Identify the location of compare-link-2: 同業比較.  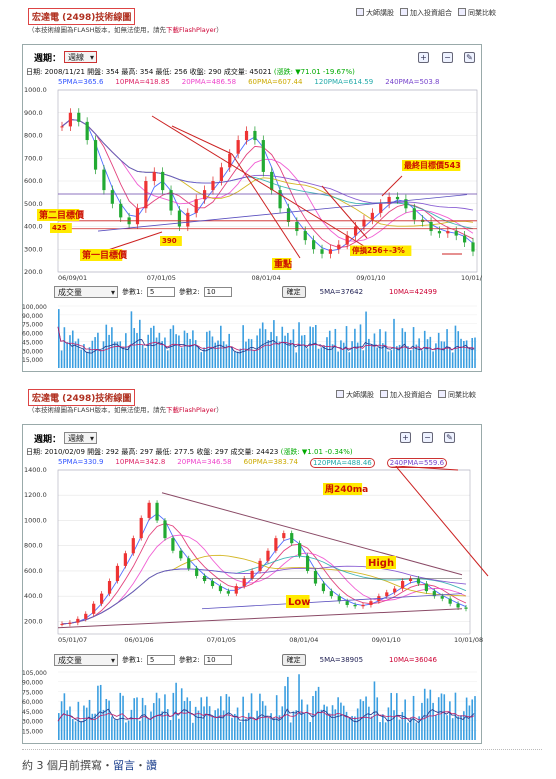
(457, 395).